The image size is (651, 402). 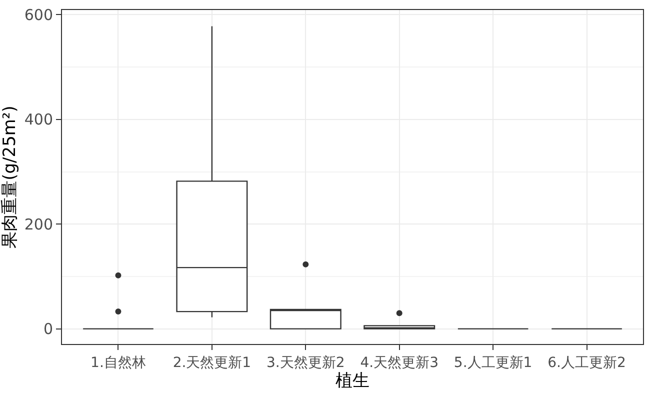 What do you see at coordinates (38, 224) in the screenshot?
I see `y-tick-label: 200` at bounding box center [38, 224].